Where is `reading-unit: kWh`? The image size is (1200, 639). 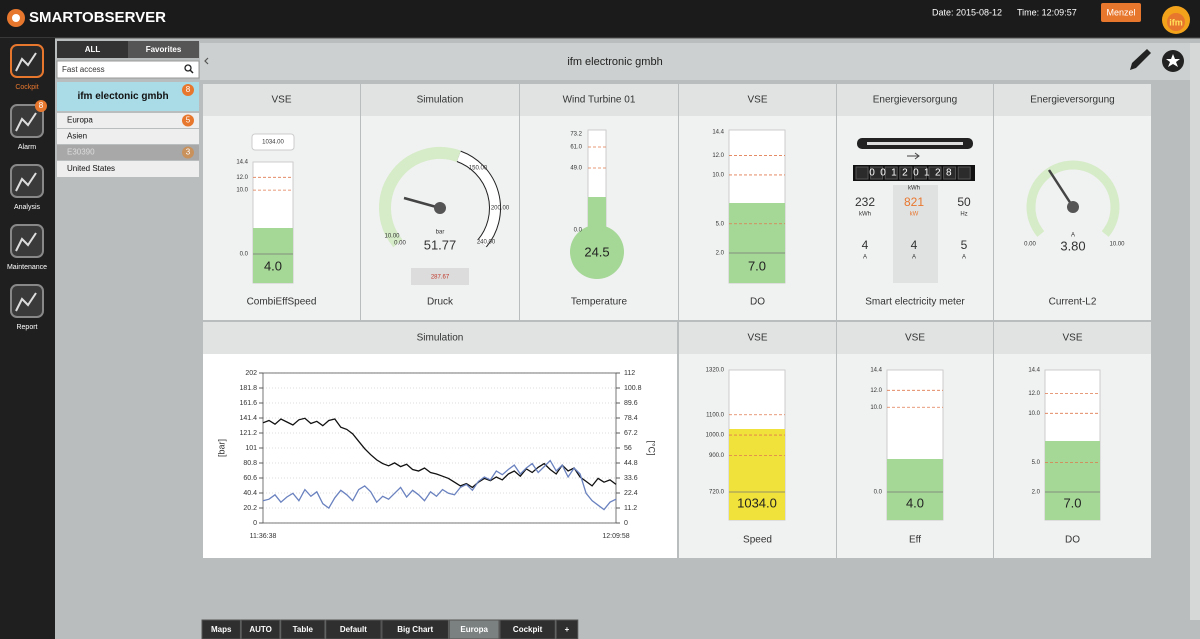 reading-unit: kWh is located at coordinates (865, 215).